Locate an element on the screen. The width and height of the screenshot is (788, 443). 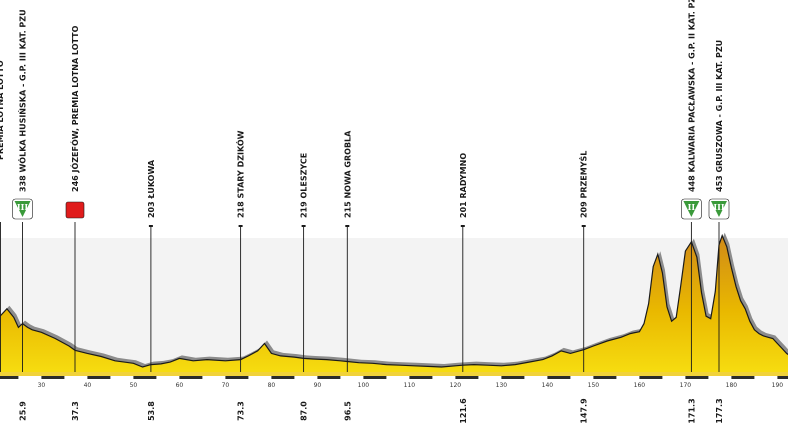
axis-tick-label: 60 is located at coordinates (180, 385).